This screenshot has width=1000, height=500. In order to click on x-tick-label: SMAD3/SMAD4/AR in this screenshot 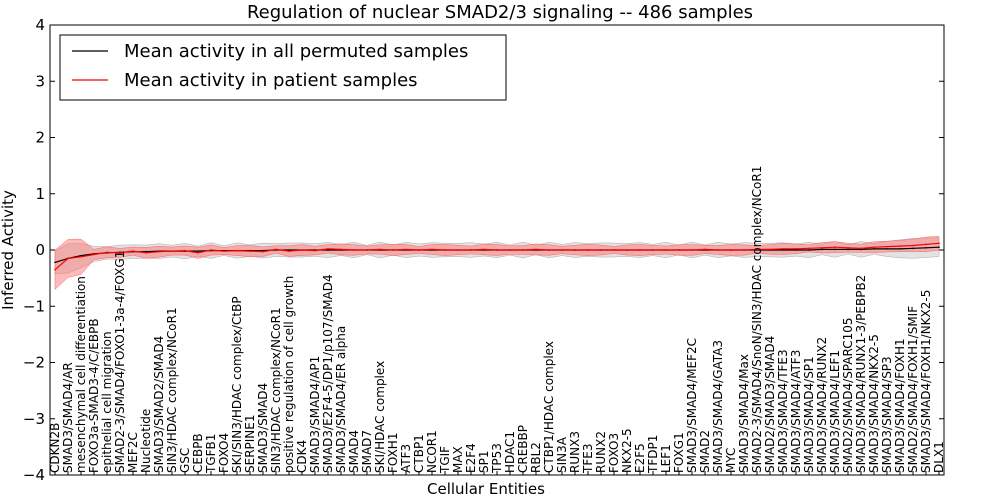, I will do `click(68, 417)`.